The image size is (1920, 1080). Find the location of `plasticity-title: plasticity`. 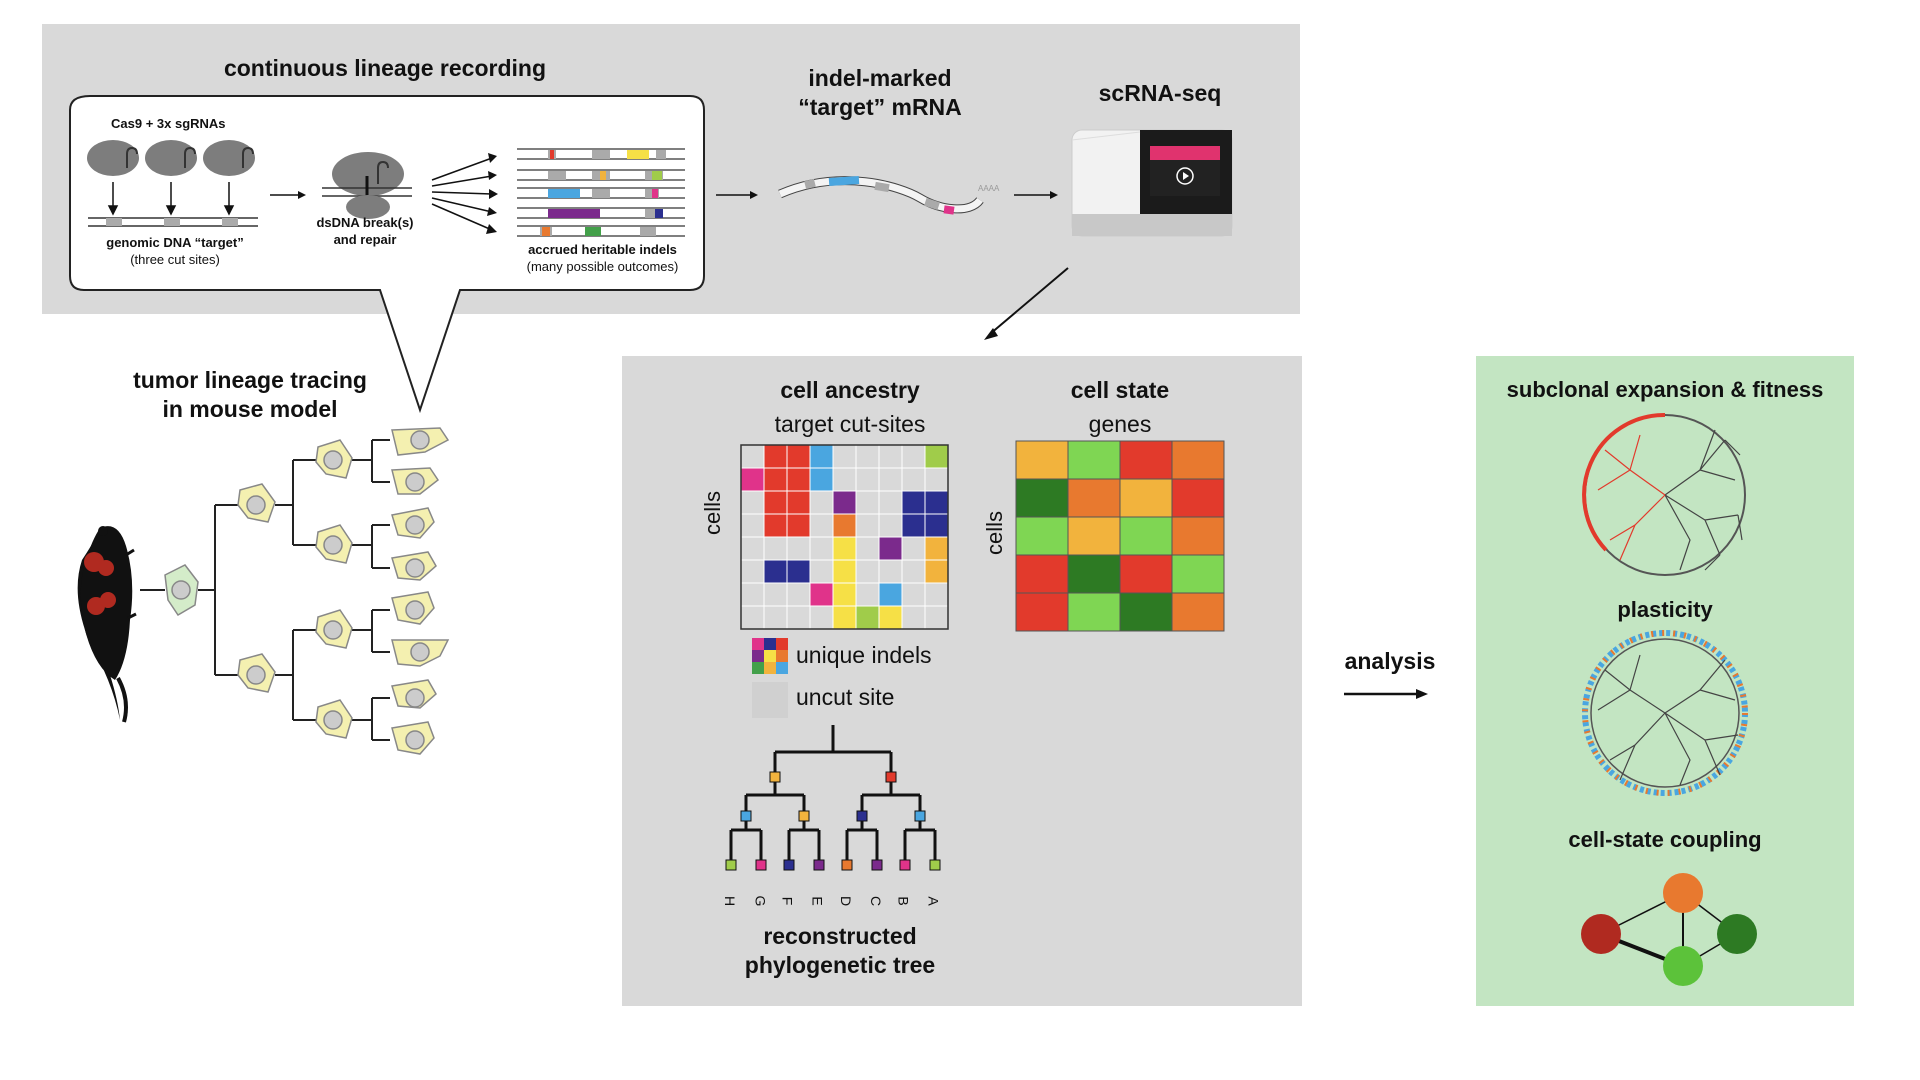

plasticity-title: plasticity is located at coordinates (1665, 609).